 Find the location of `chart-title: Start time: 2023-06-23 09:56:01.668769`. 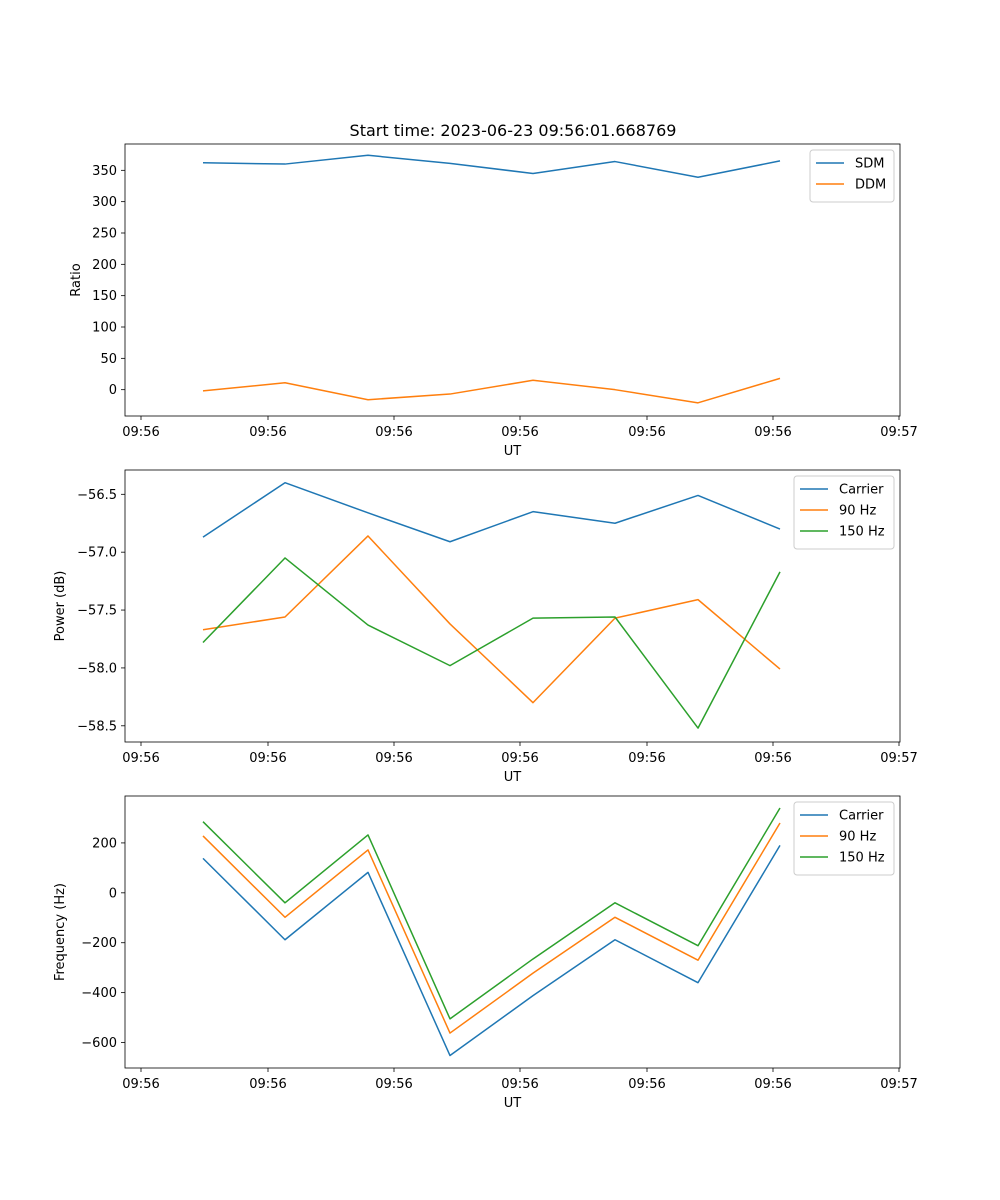

chart-title: Start time: 2023-06-23 09:56:01.668769 is located at coordinates (513, 130).